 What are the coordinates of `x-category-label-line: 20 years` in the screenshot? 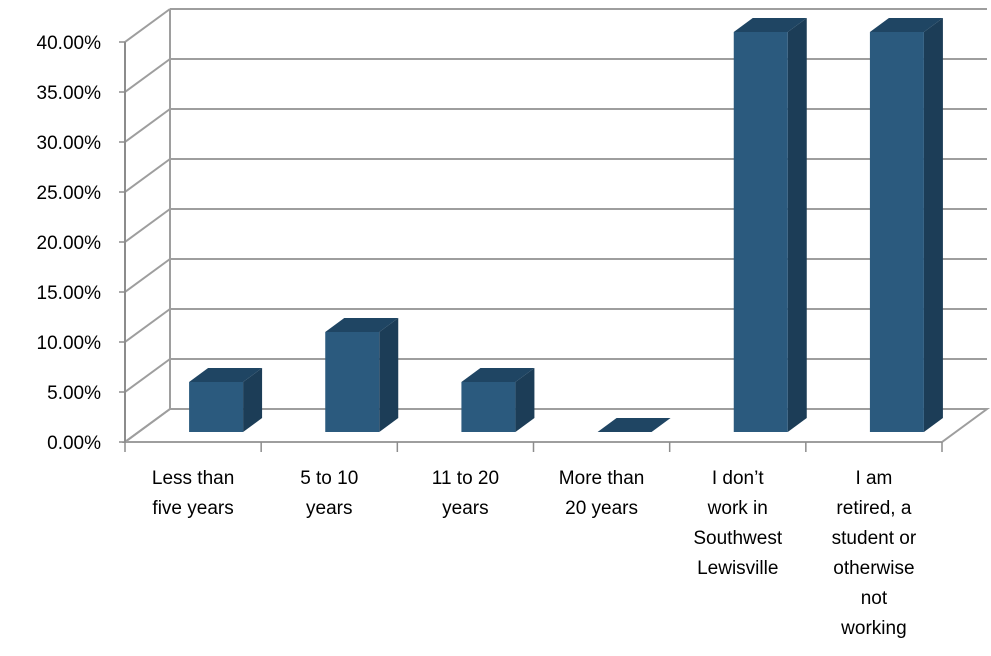 It's located at (601, 508).